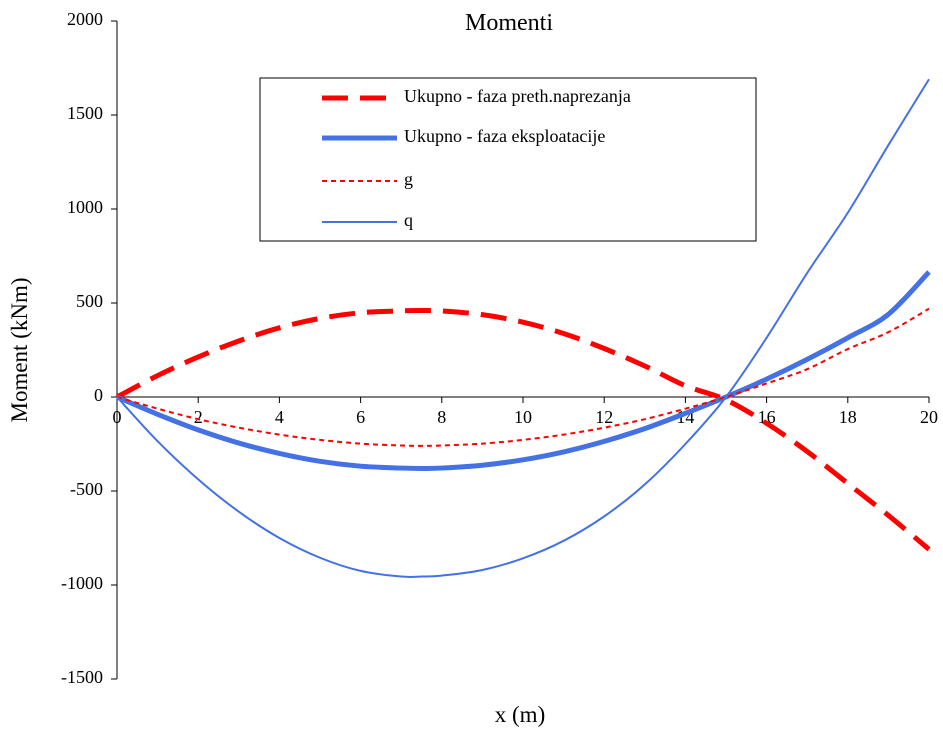  I want to click on x-tick-label: 4, so click(279, 417).